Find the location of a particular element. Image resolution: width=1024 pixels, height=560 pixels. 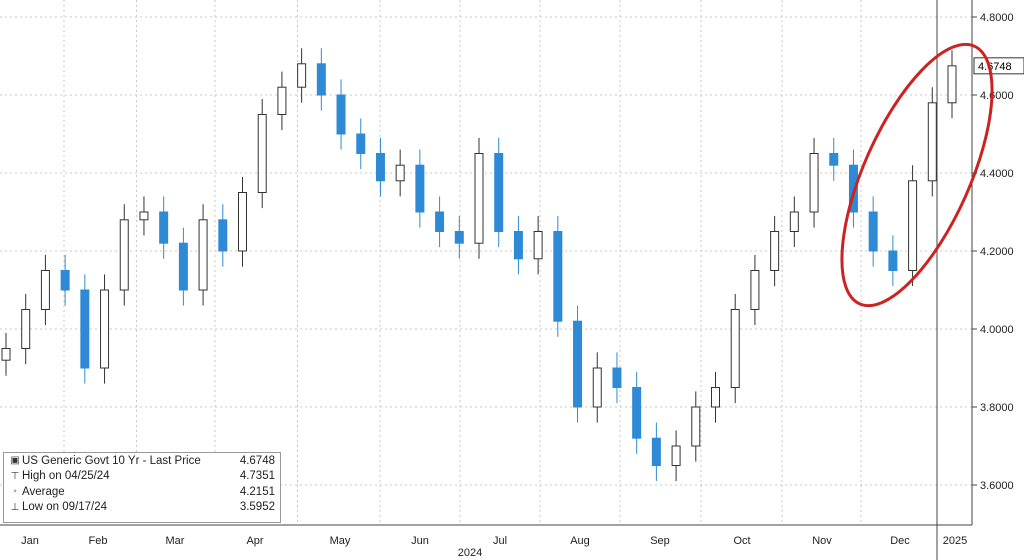

legend-value: 3.5952 is located at coordinates (257, 507).